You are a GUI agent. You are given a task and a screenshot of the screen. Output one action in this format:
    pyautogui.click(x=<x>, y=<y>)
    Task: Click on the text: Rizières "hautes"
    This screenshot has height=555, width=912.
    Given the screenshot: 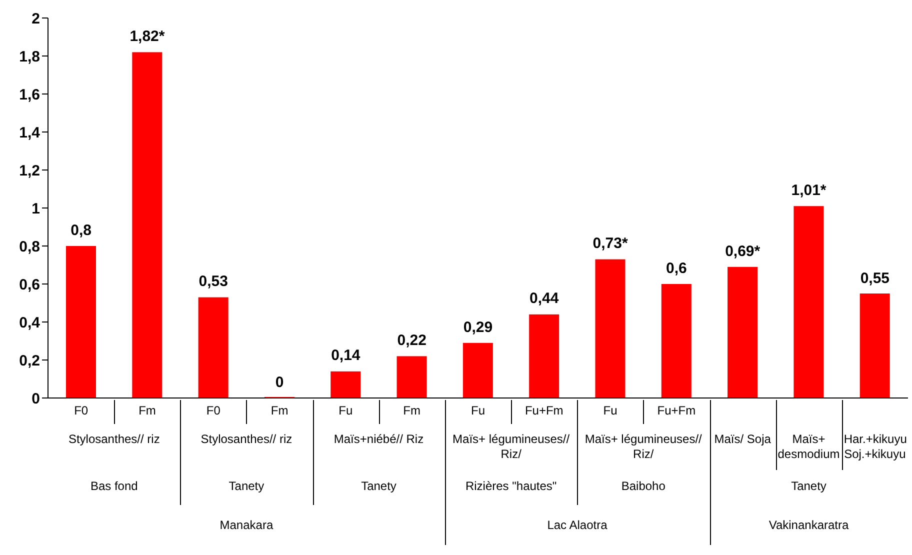 What is the action you would take?
    pyautogui.click(x=511, y=486)
    